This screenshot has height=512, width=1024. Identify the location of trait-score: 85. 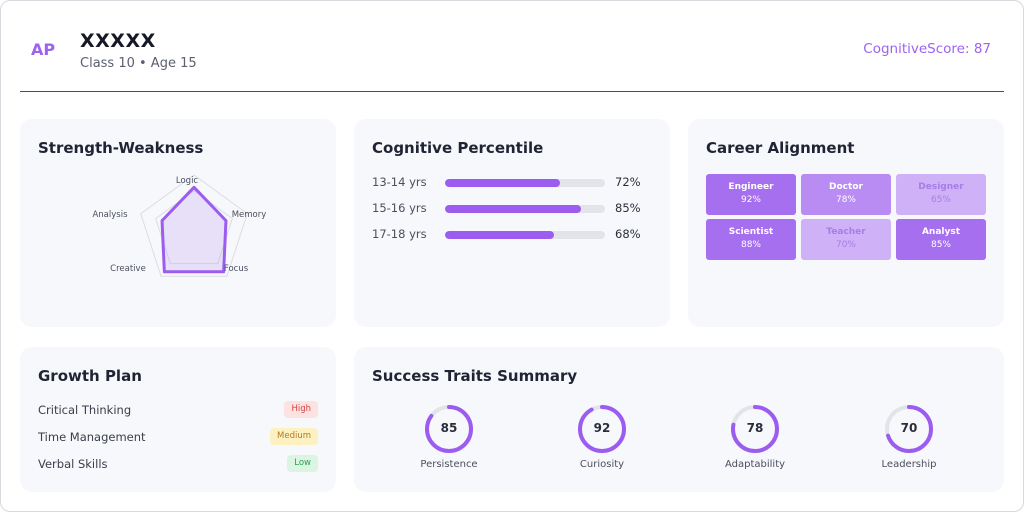
(449, 428).